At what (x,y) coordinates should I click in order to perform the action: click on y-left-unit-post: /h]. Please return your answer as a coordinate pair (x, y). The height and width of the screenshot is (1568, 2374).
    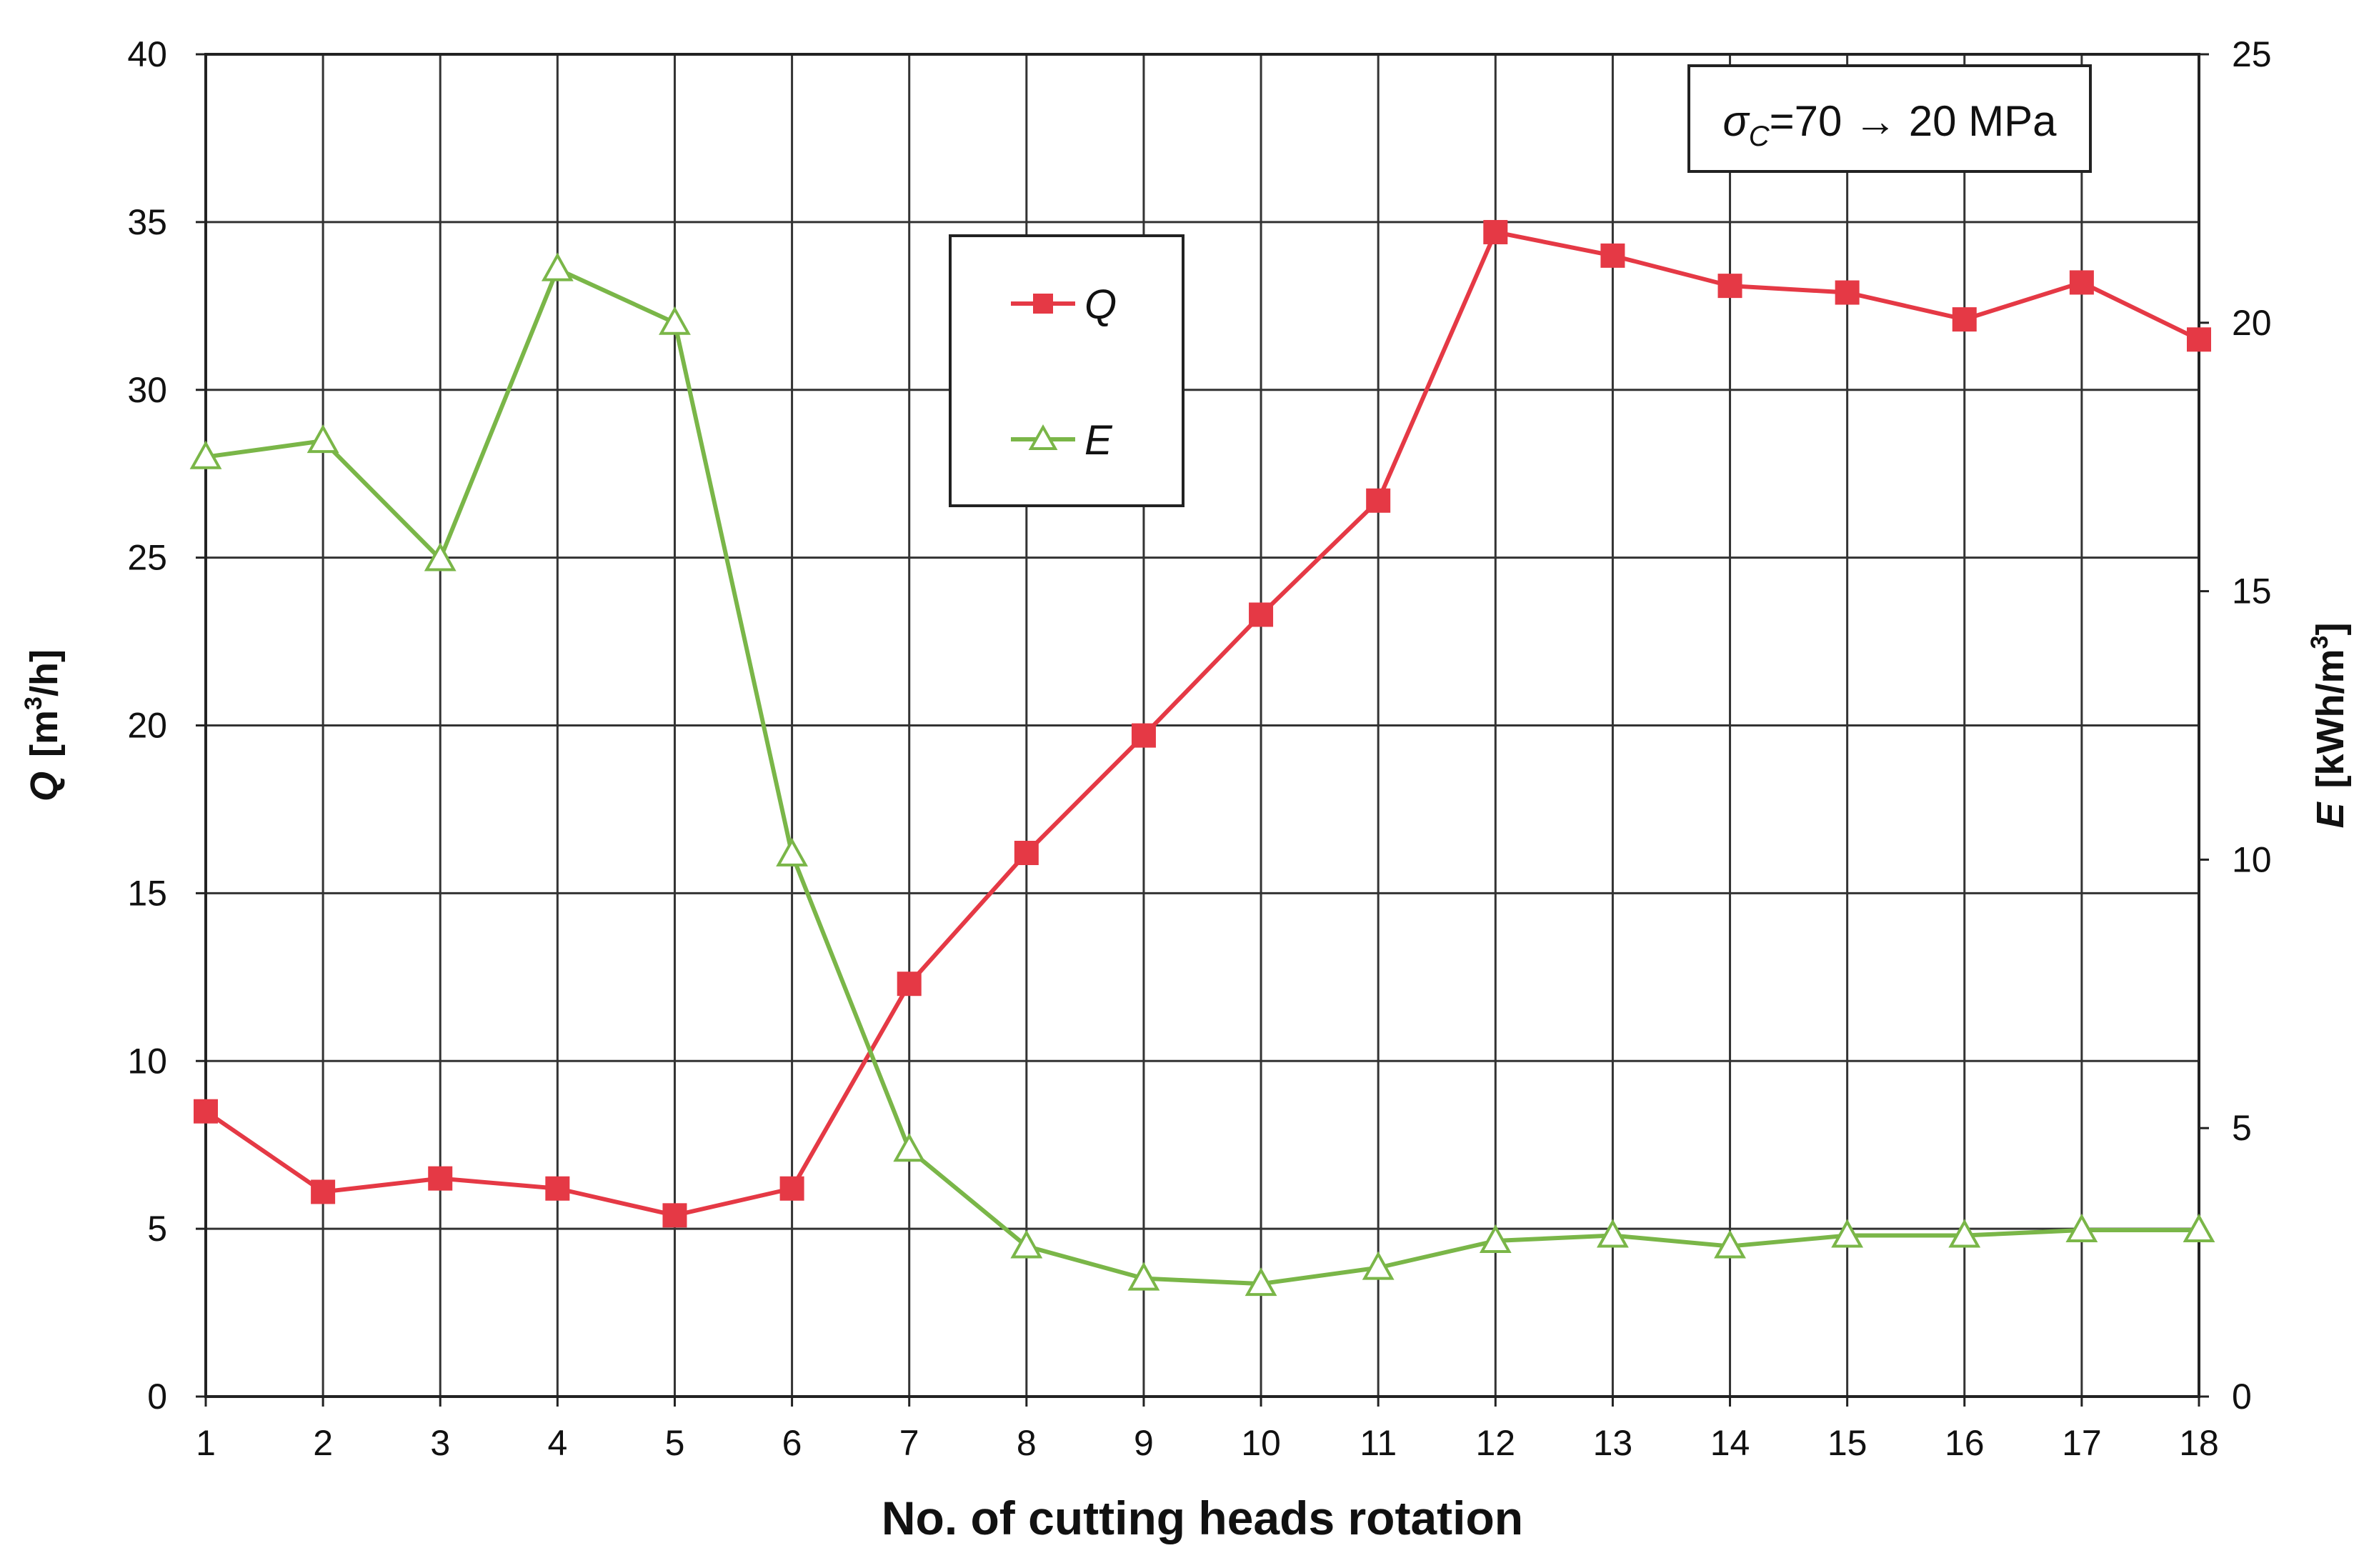
    Looking at the image, I should click on (44, 672).